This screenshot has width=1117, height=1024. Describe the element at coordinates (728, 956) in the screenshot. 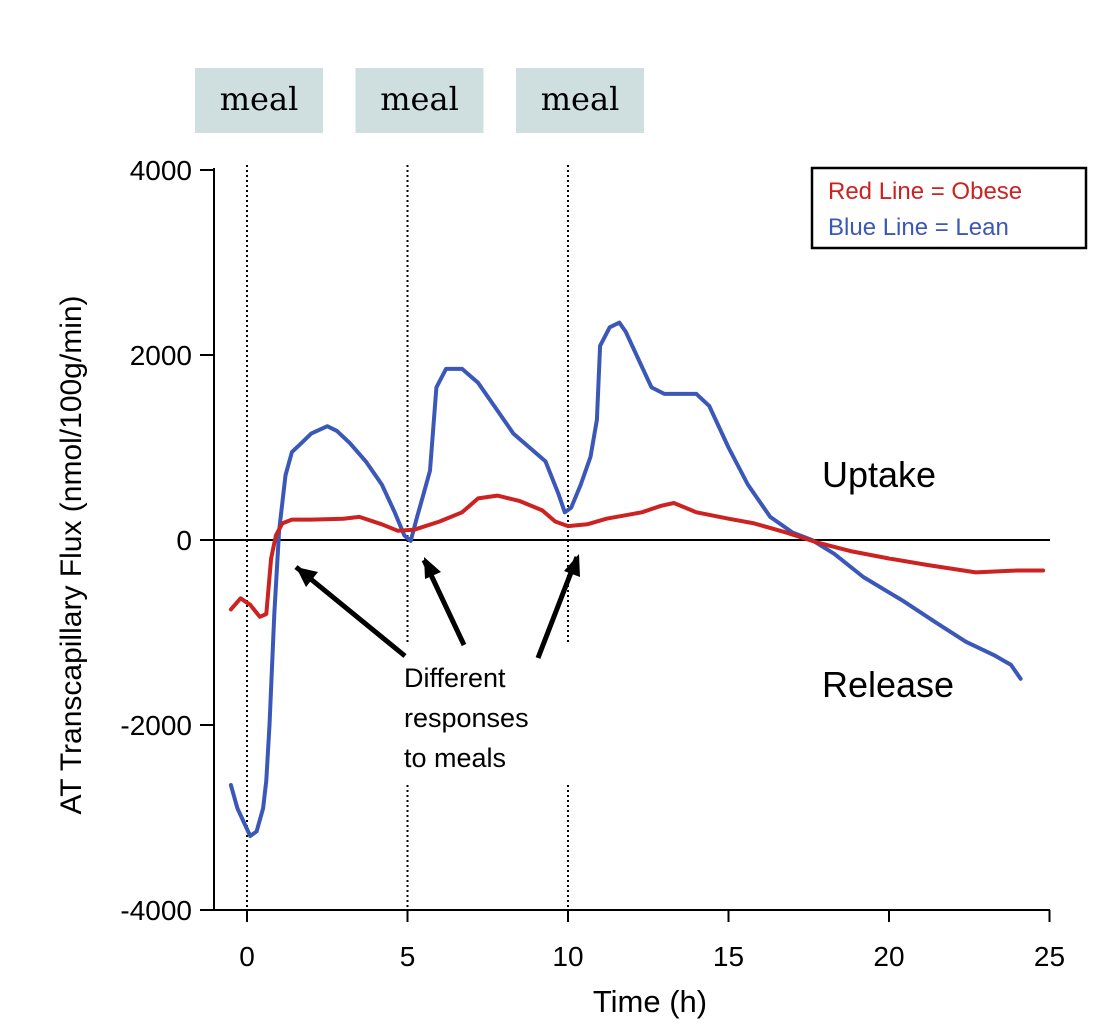

I see `x-tick-label: 15` at that location.